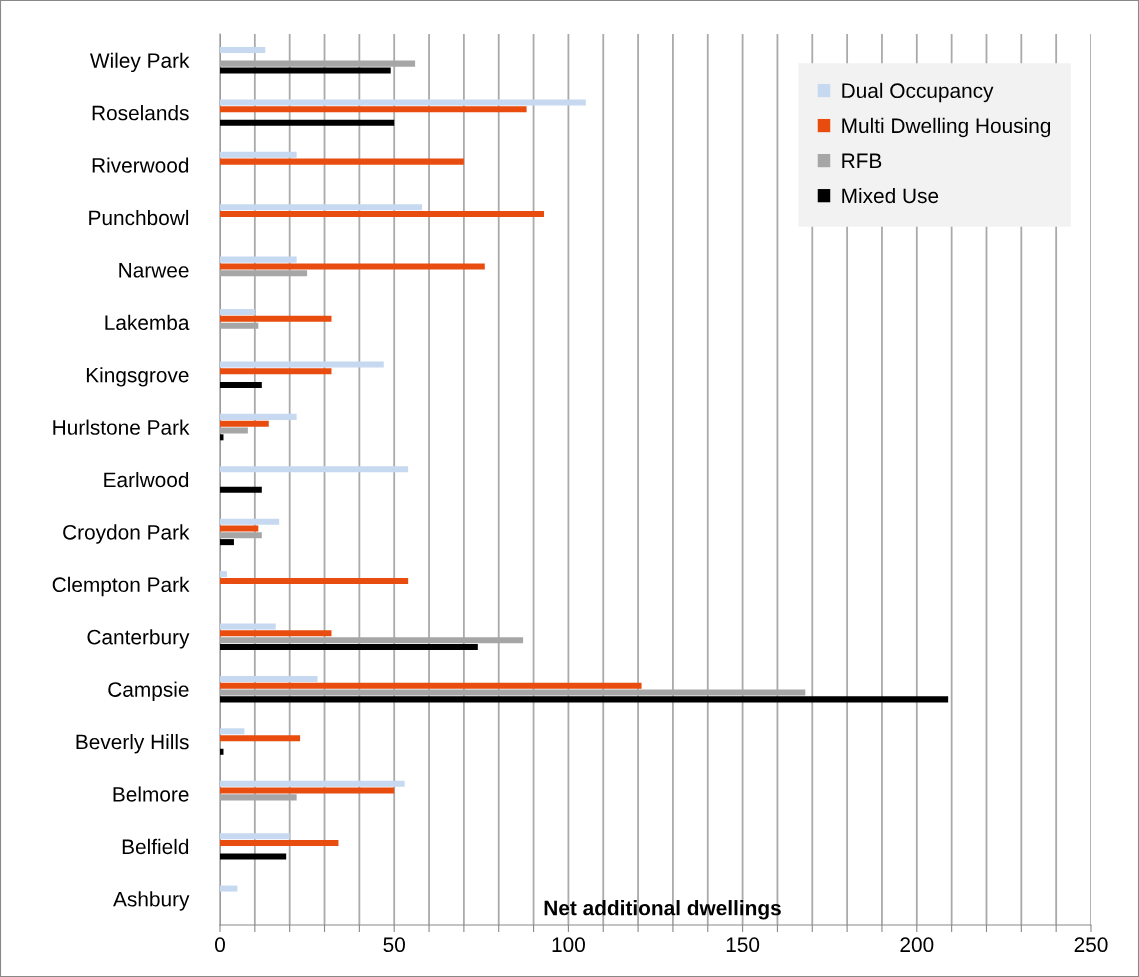  What do you see at coordinates (138, 639) in the screenshot?
I see `y-tick-label: Canterbury` at bounding box center [138, 639].